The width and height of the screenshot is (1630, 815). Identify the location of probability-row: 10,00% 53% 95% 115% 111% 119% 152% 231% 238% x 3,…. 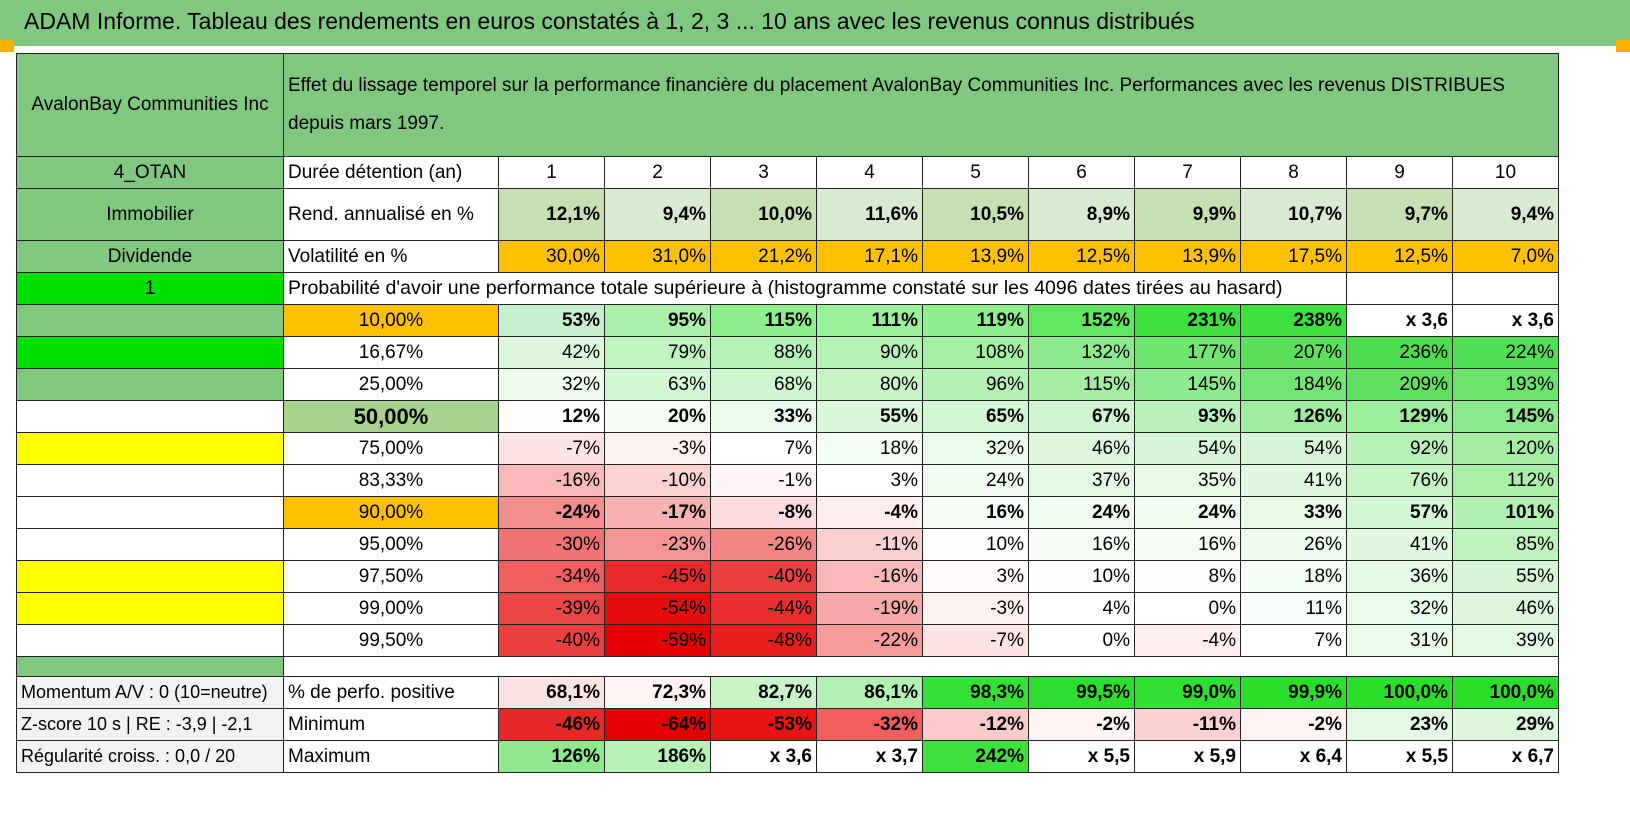
(787, 320).